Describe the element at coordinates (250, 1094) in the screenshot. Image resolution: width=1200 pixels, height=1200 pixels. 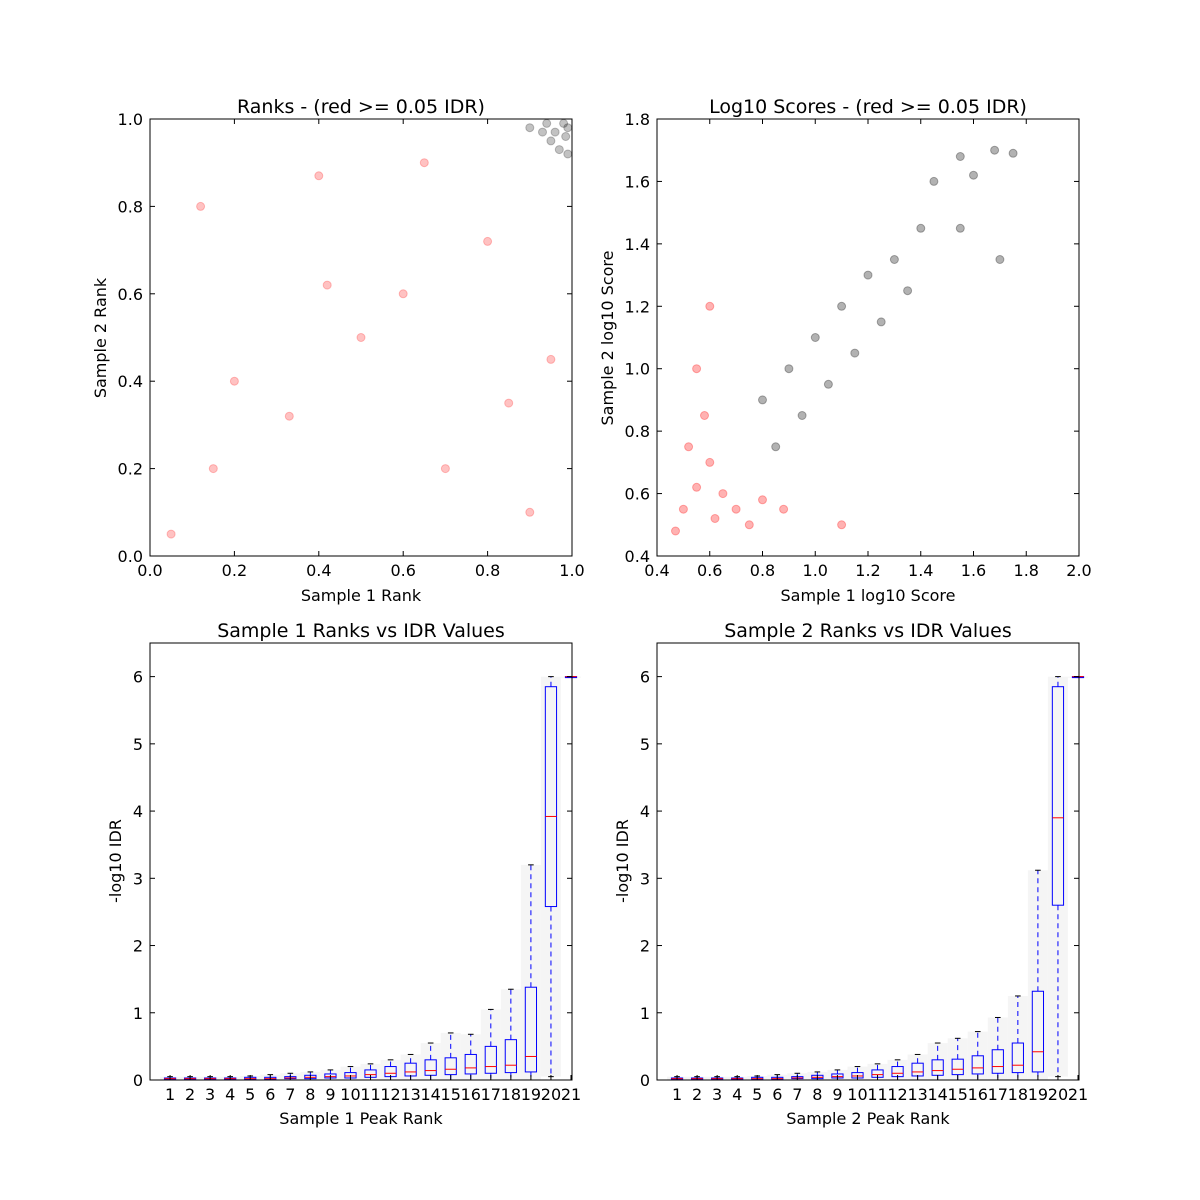
I see `x-tick-label: 5` at that location.